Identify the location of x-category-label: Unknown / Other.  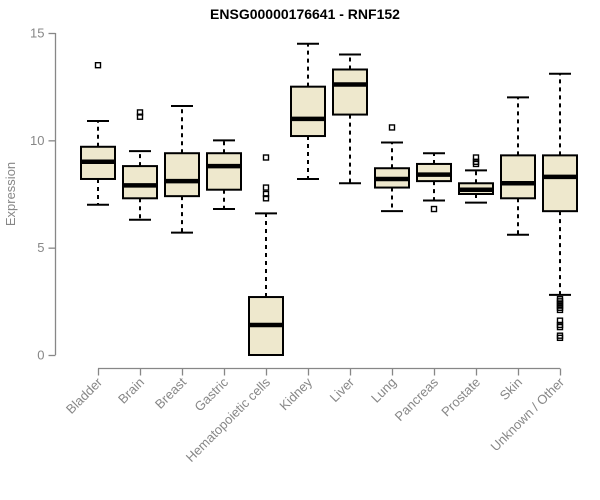
(528, 414).